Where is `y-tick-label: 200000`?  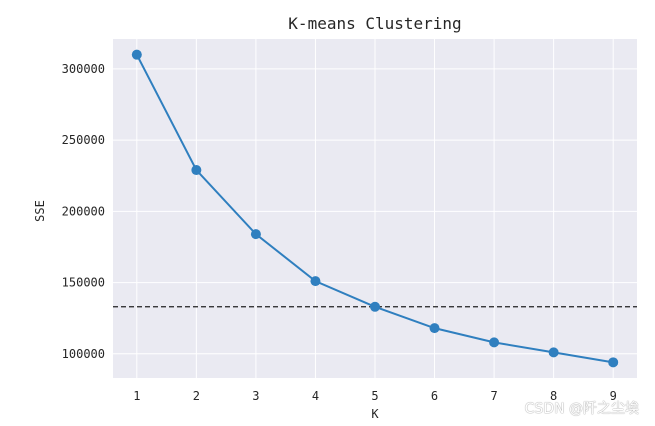
y-tick-label: 200000 is located at coordinates (83, 211).